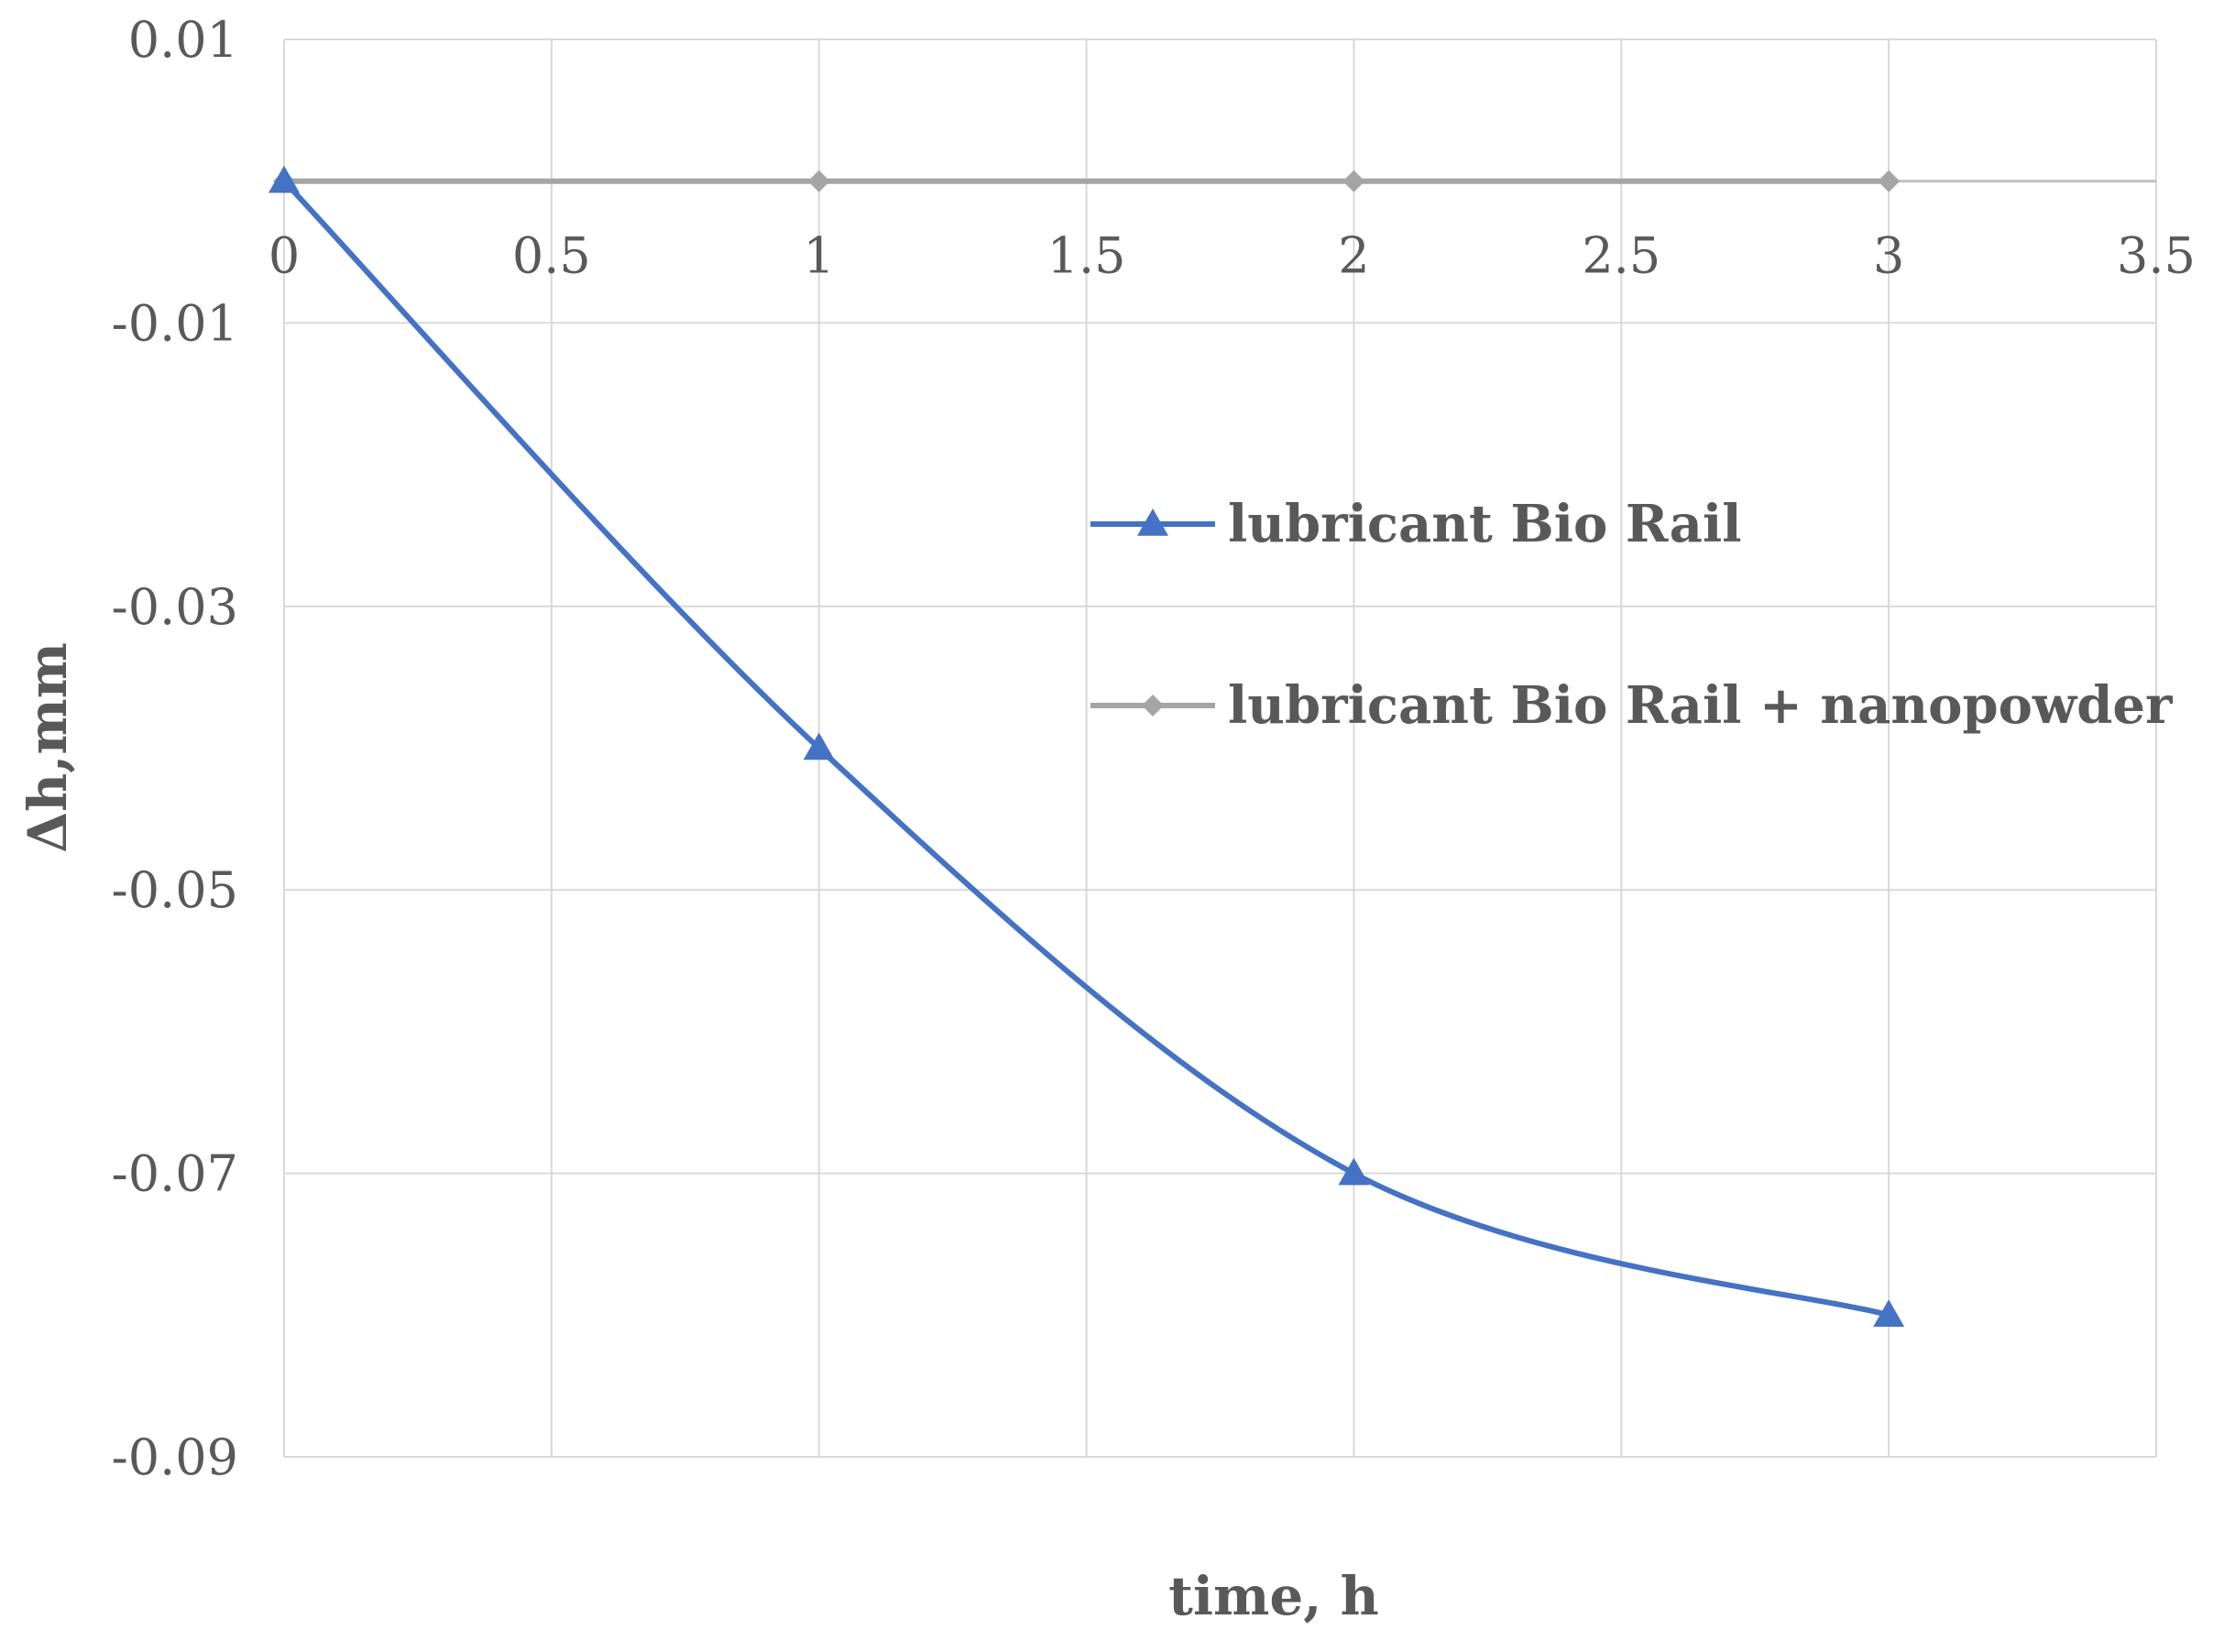 The height and width of the screenshot is (1652, 2213). I want to click on y-tick-label: -0.09, so click(175, 1457).